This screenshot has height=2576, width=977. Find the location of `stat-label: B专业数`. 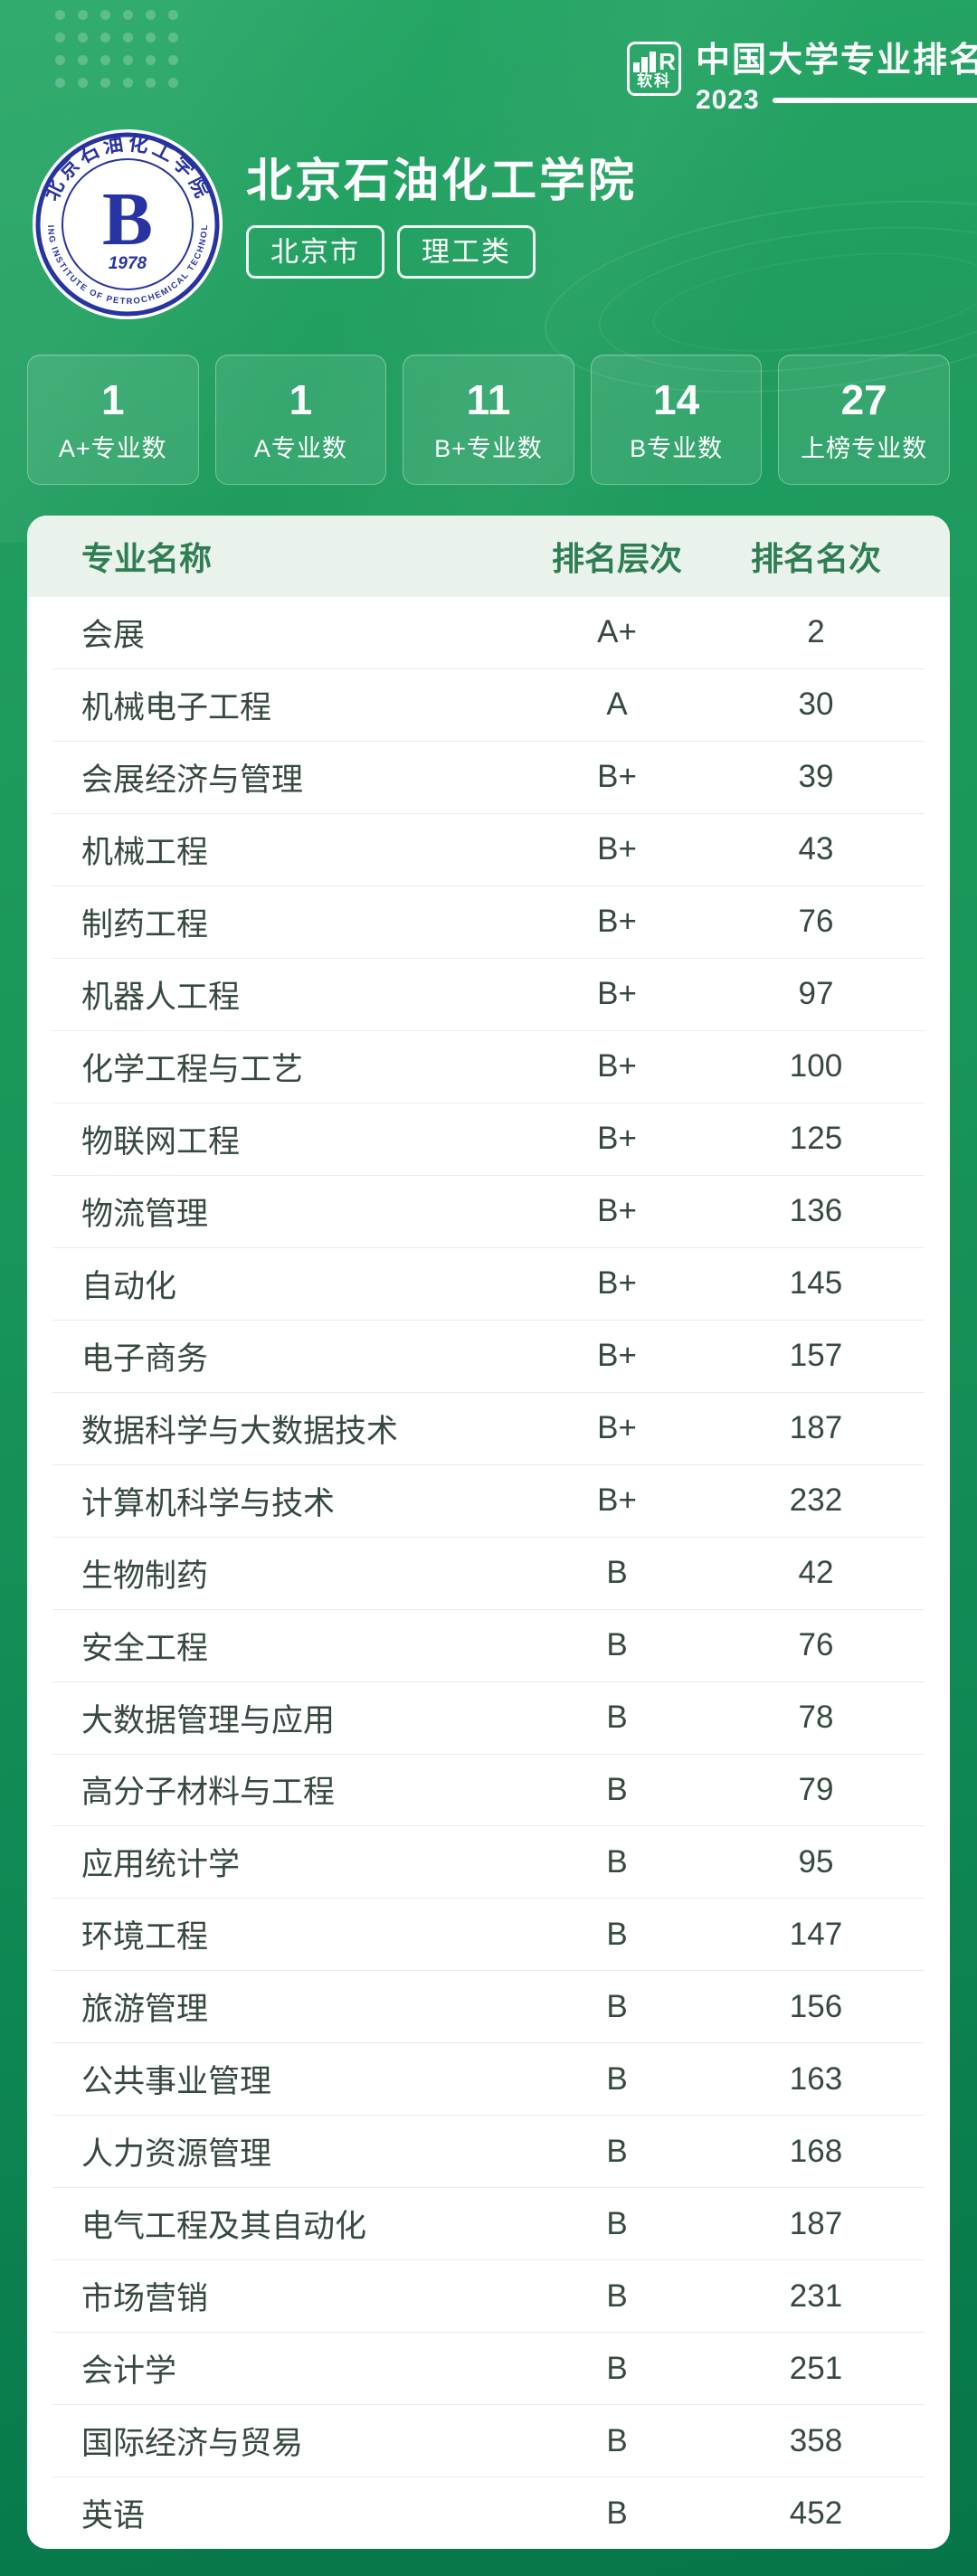

stat-label: B专业数 is located at coordinates (677, 448).